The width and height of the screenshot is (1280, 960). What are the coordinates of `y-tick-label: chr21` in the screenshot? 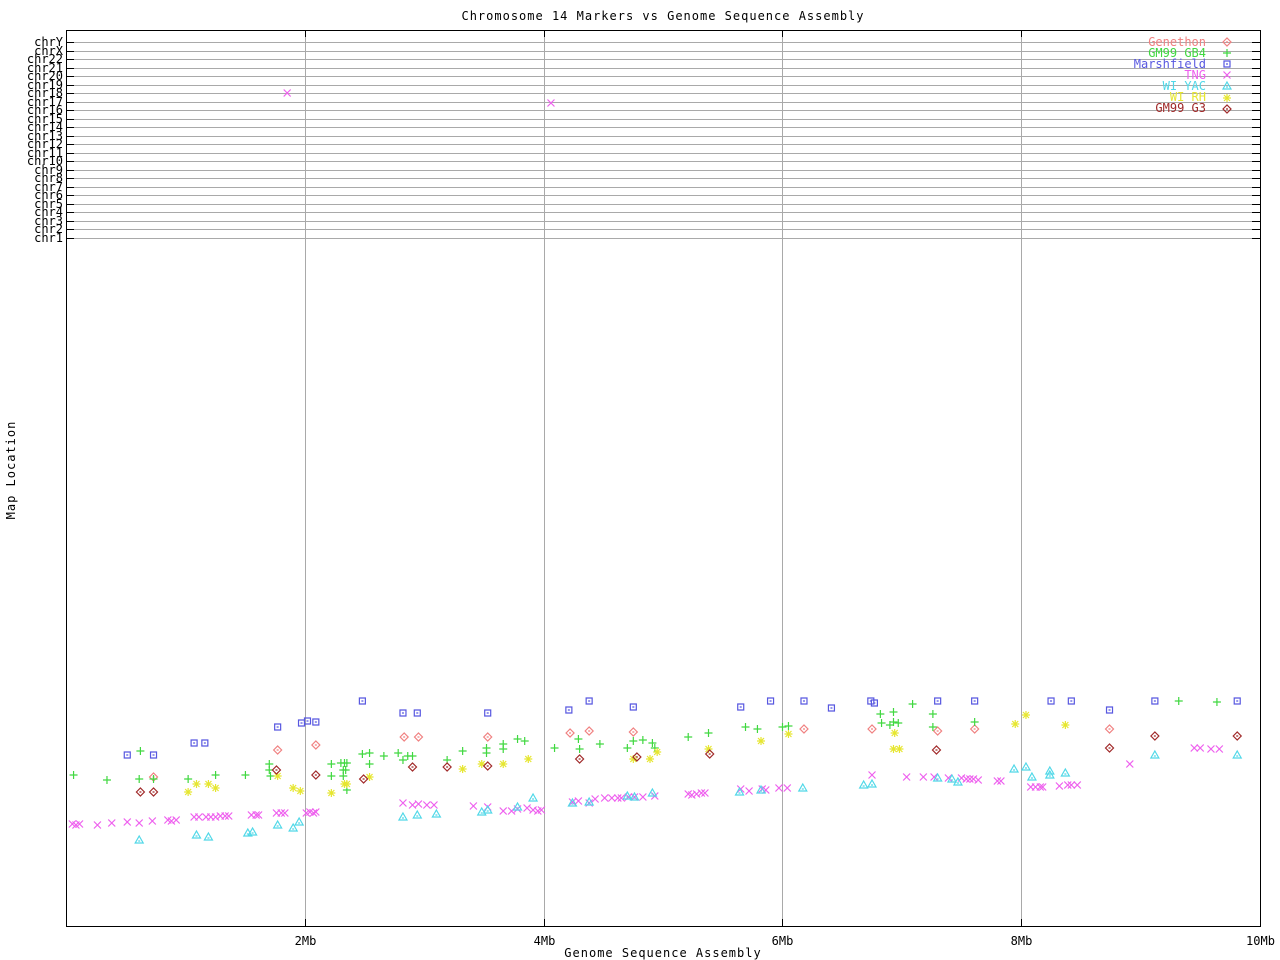 It's located at (44, 68).